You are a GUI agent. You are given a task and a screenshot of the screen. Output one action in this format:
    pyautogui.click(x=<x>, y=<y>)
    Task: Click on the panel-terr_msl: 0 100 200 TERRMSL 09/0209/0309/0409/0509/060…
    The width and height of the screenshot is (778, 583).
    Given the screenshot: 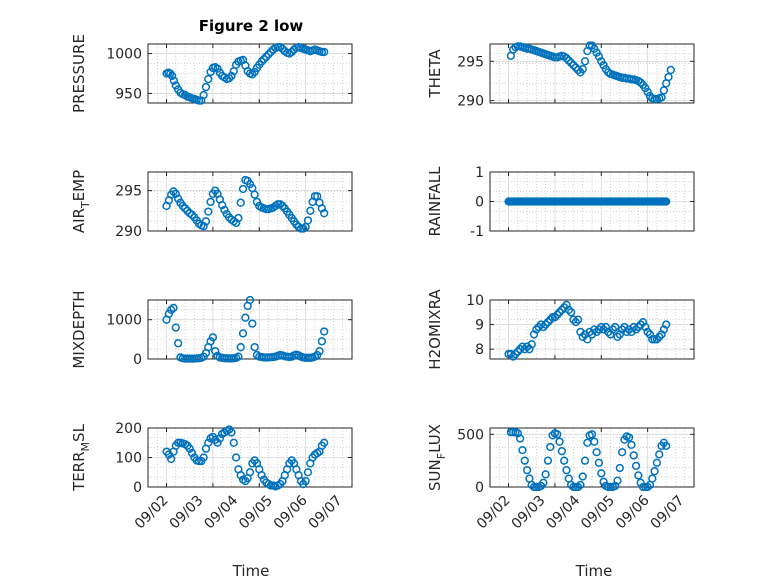 What is the action you would take?
    pyautogui.click(x=211, y=477)
    